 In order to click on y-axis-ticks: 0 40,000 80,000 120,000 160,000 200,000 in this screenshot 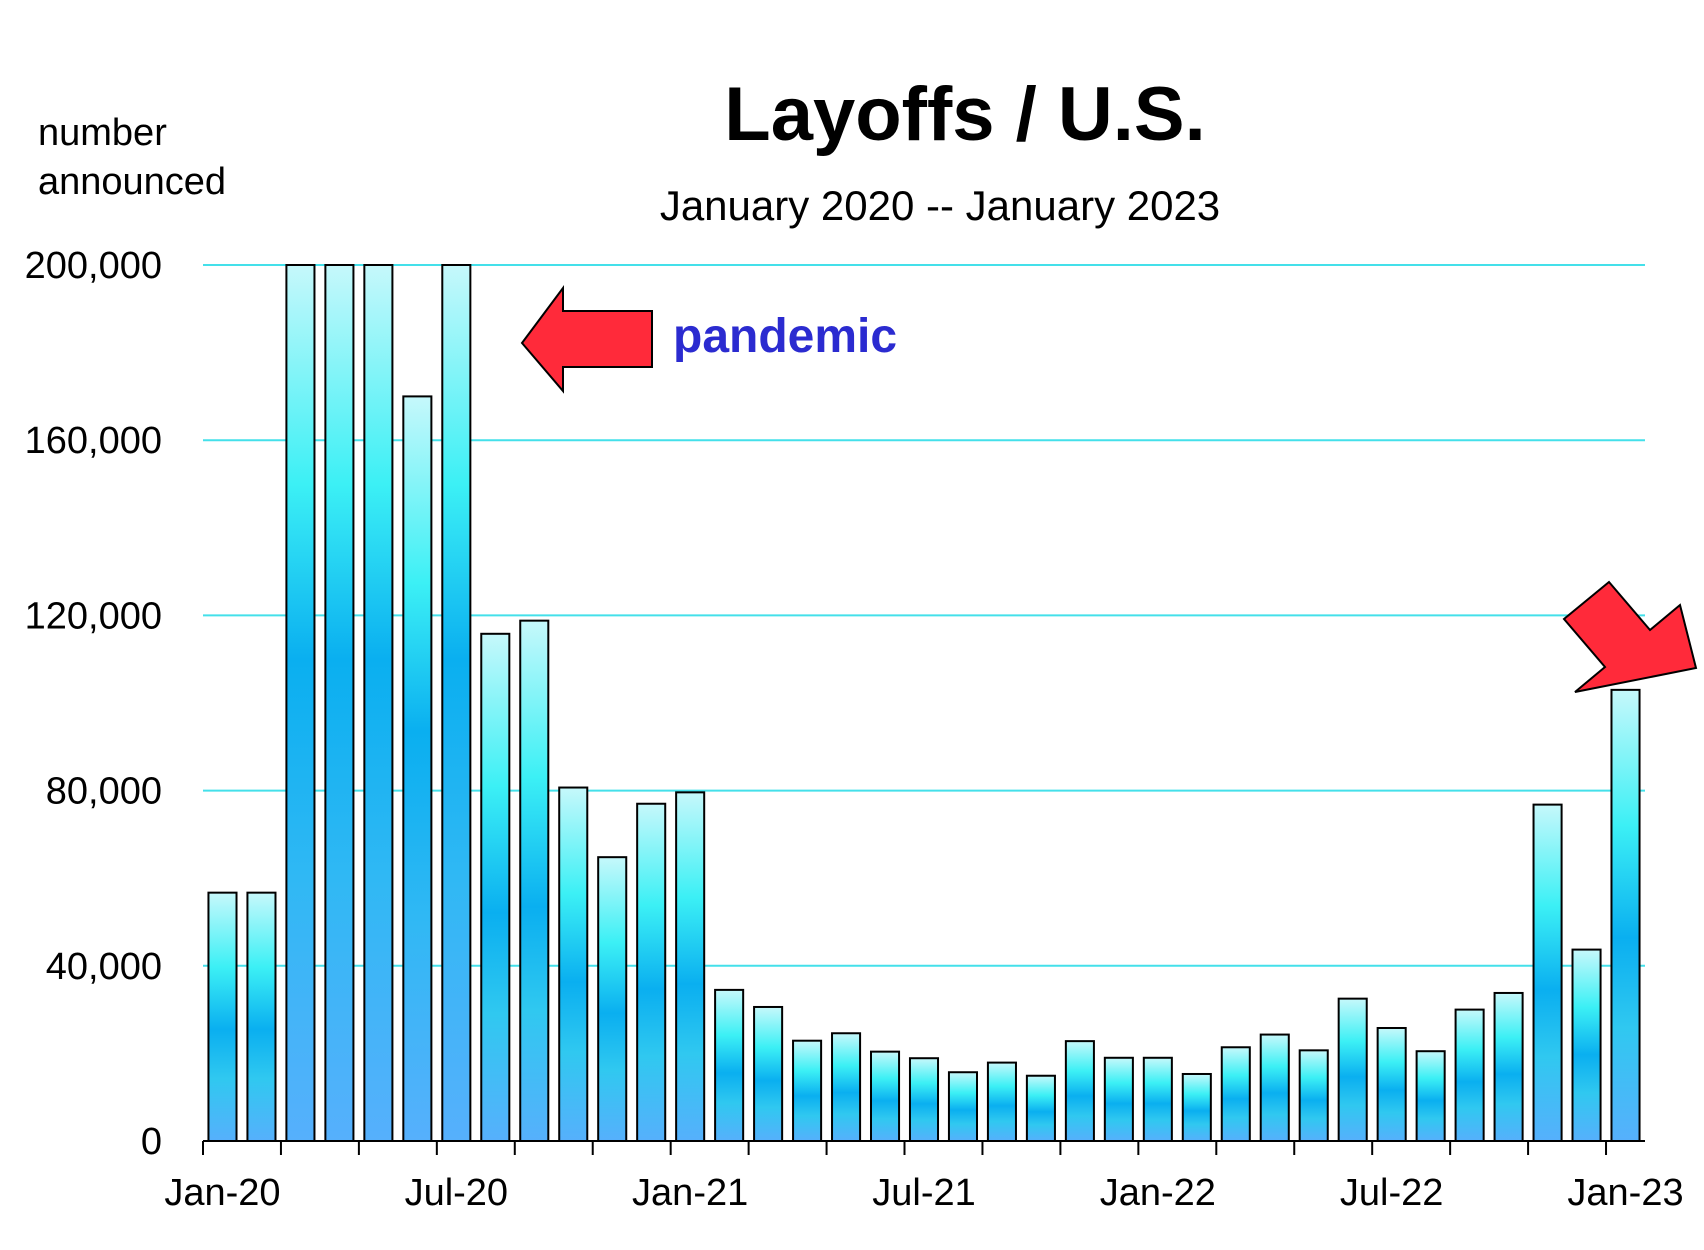, I will do `click(93, 704)`.